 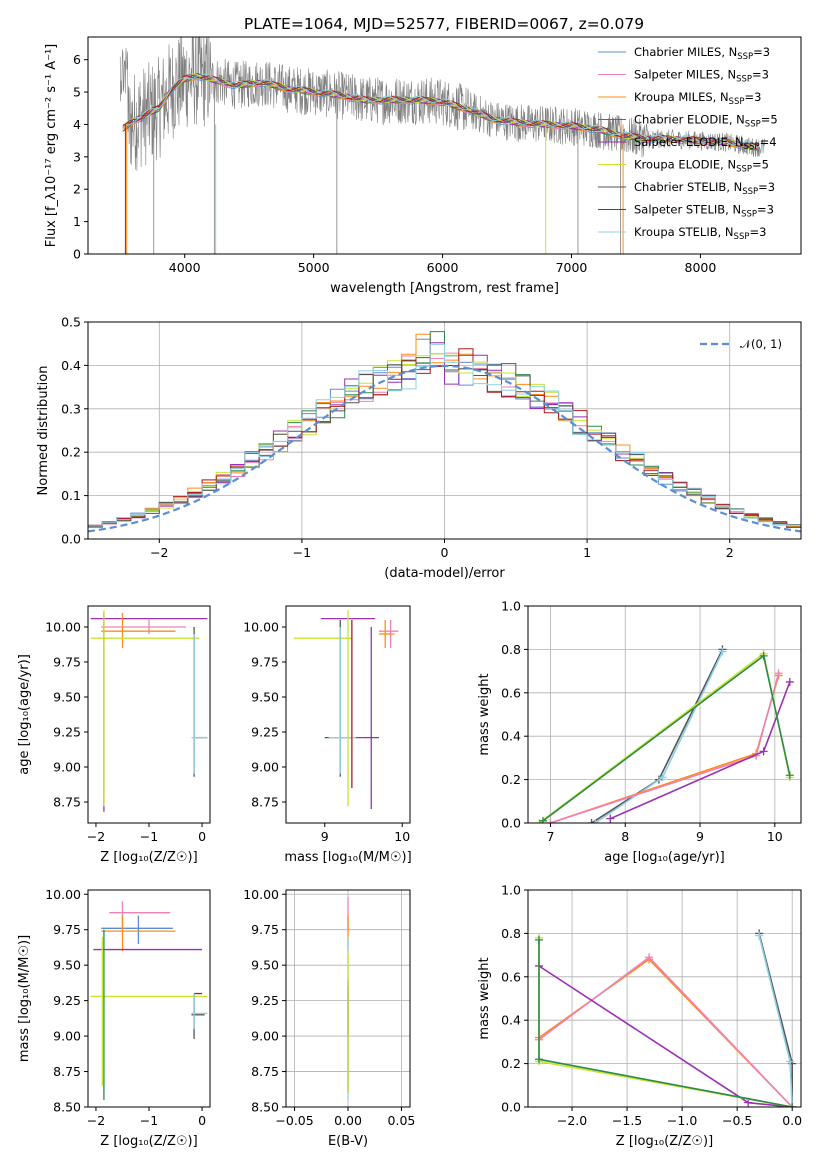 I want to click on x-axis-label: mass [log₁₀(M/M☉)], so click(x=347, y=857).